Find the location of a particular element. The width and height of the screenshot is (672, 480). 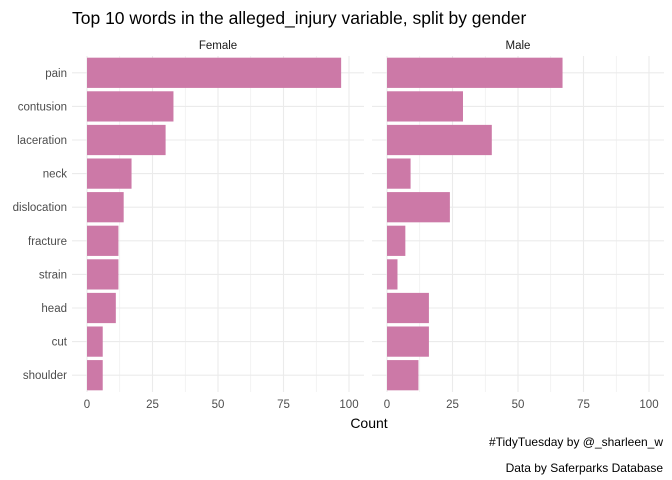

bar-female-contusion is located at coordinates (130, 106).